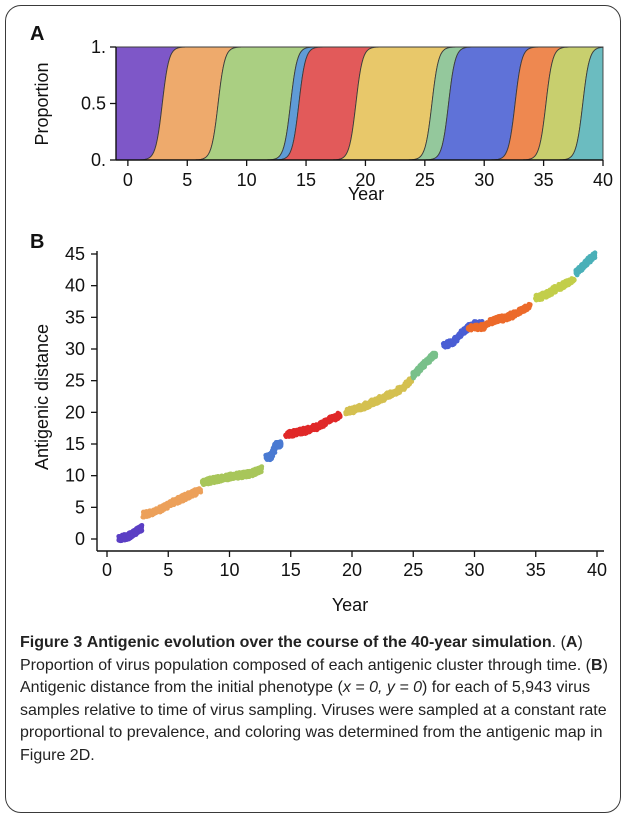 The height and width of the screenshot is (818, 627). I want to click on y-tick-label: 5, so click(80, 507).